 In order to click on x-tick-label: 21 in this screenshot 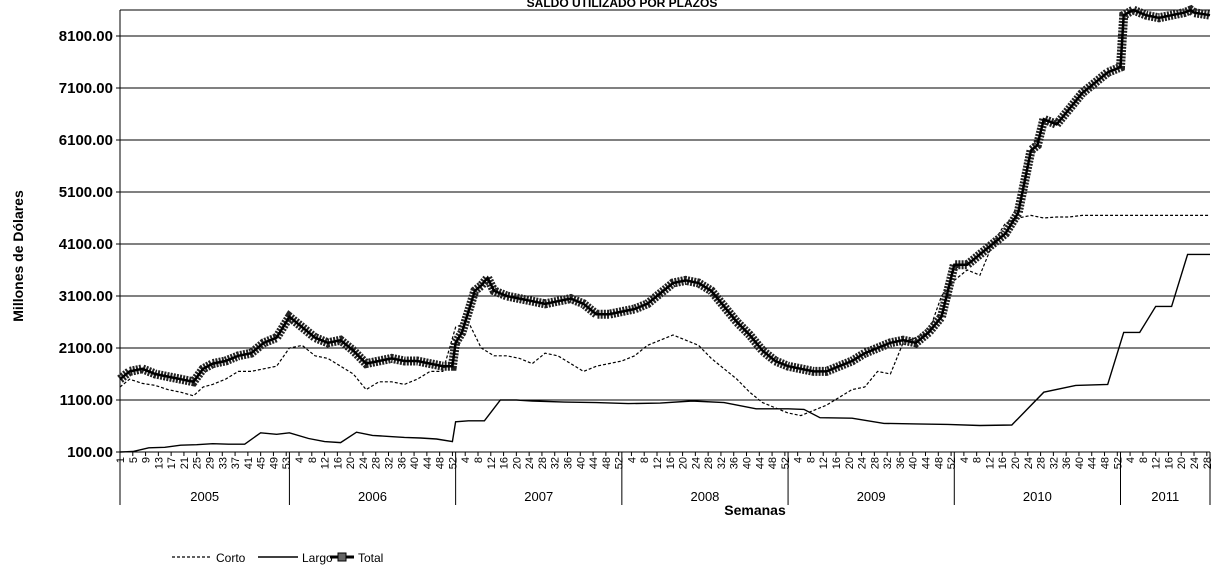, I will do `click(185, 463)`.